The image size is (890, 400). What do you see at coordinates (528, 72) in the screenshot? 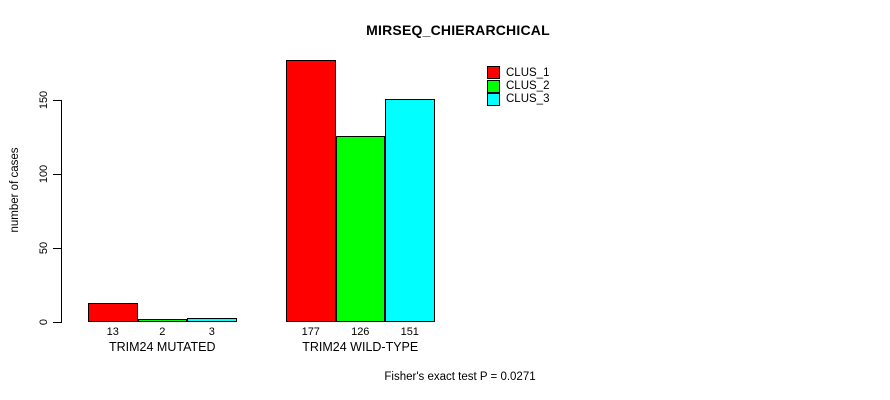
I see `legend-item-label: CLUS_1` at bounding box center [528, 72].